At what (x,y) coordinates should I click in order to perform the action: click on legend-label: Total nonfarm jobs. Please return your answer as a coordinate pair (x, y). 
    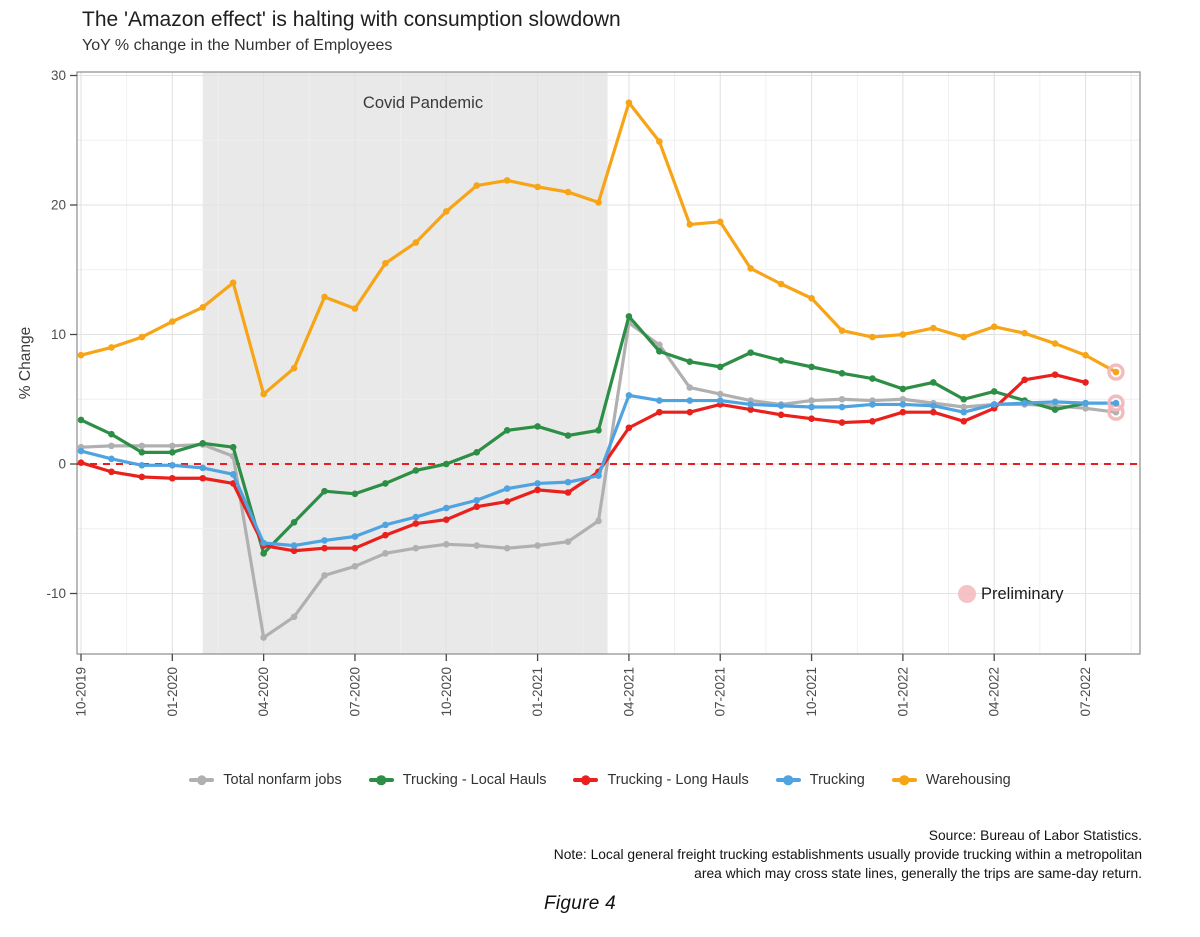
    Looking at the image, I should click on (282, 780).